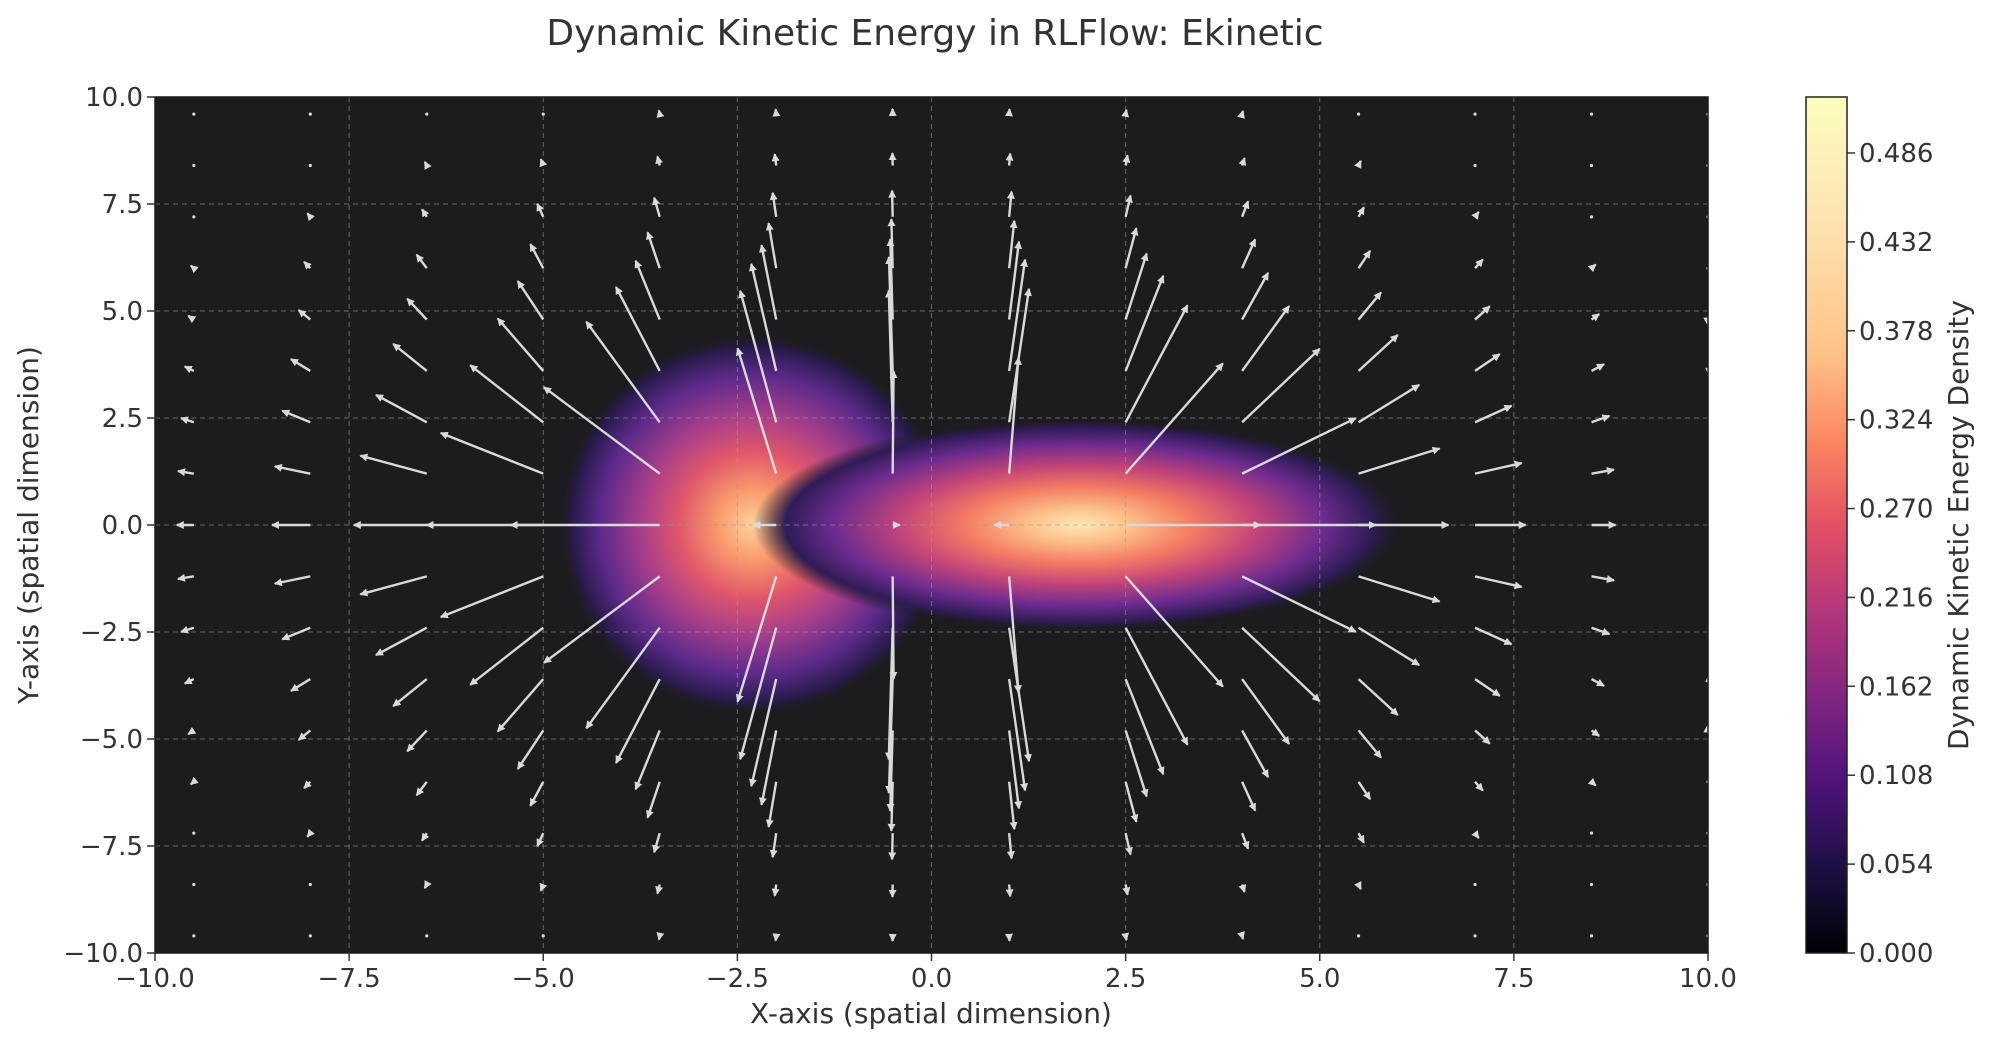 This screenshot has height=1048, width=1999. Describe the element at coordinates (111, 740) in the screenshot. I see `y-tick-label-2: −5.0` at that location.